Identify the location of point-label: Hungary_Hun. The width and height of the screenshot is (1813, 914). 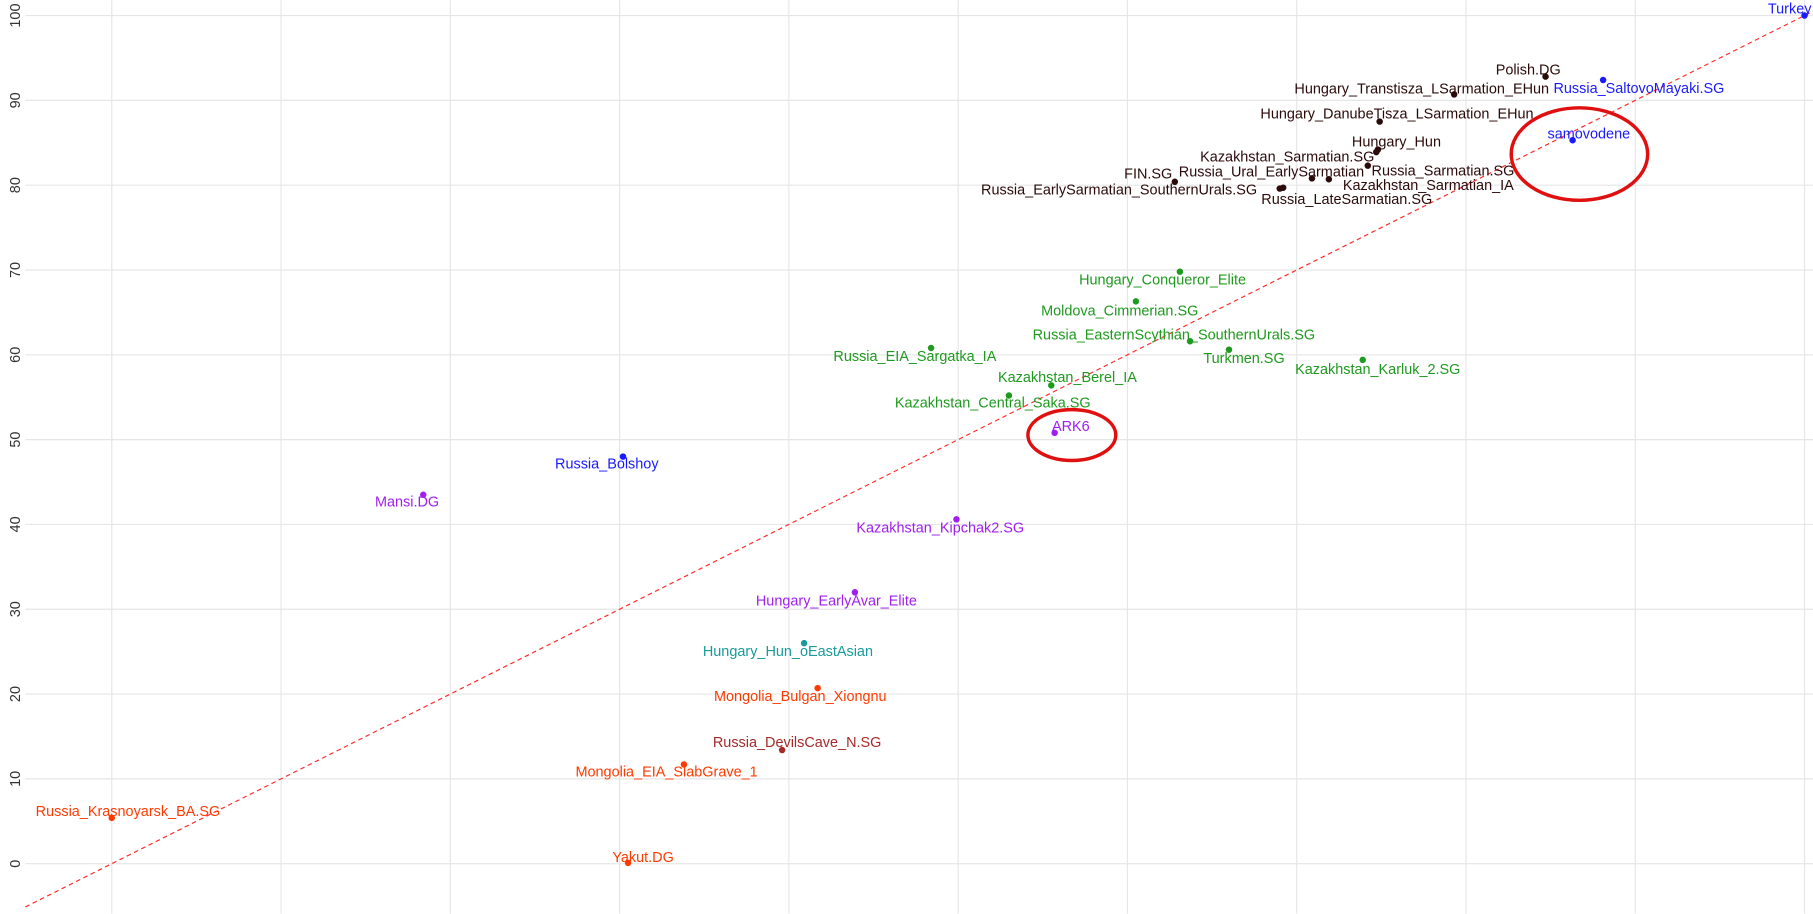
(1396, 142).